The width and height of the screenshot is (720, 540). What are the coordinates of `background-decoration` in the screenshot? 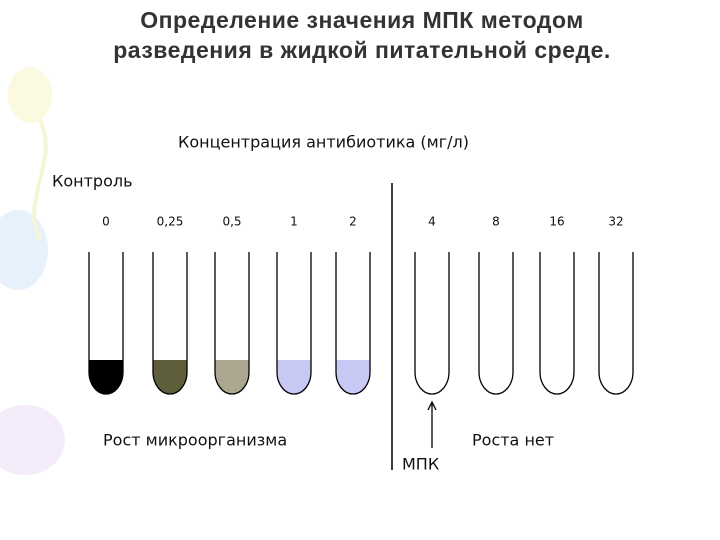 It's located at (32, 271).